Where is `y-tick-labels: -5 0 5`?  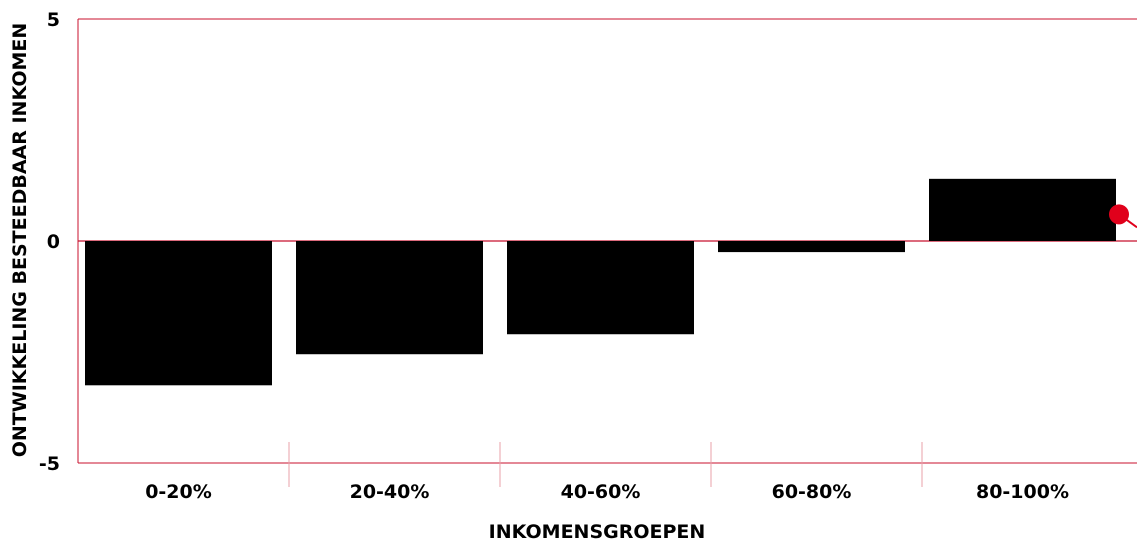 y-tick-labels: -5 0 5 is located at coordinates (49, 242).